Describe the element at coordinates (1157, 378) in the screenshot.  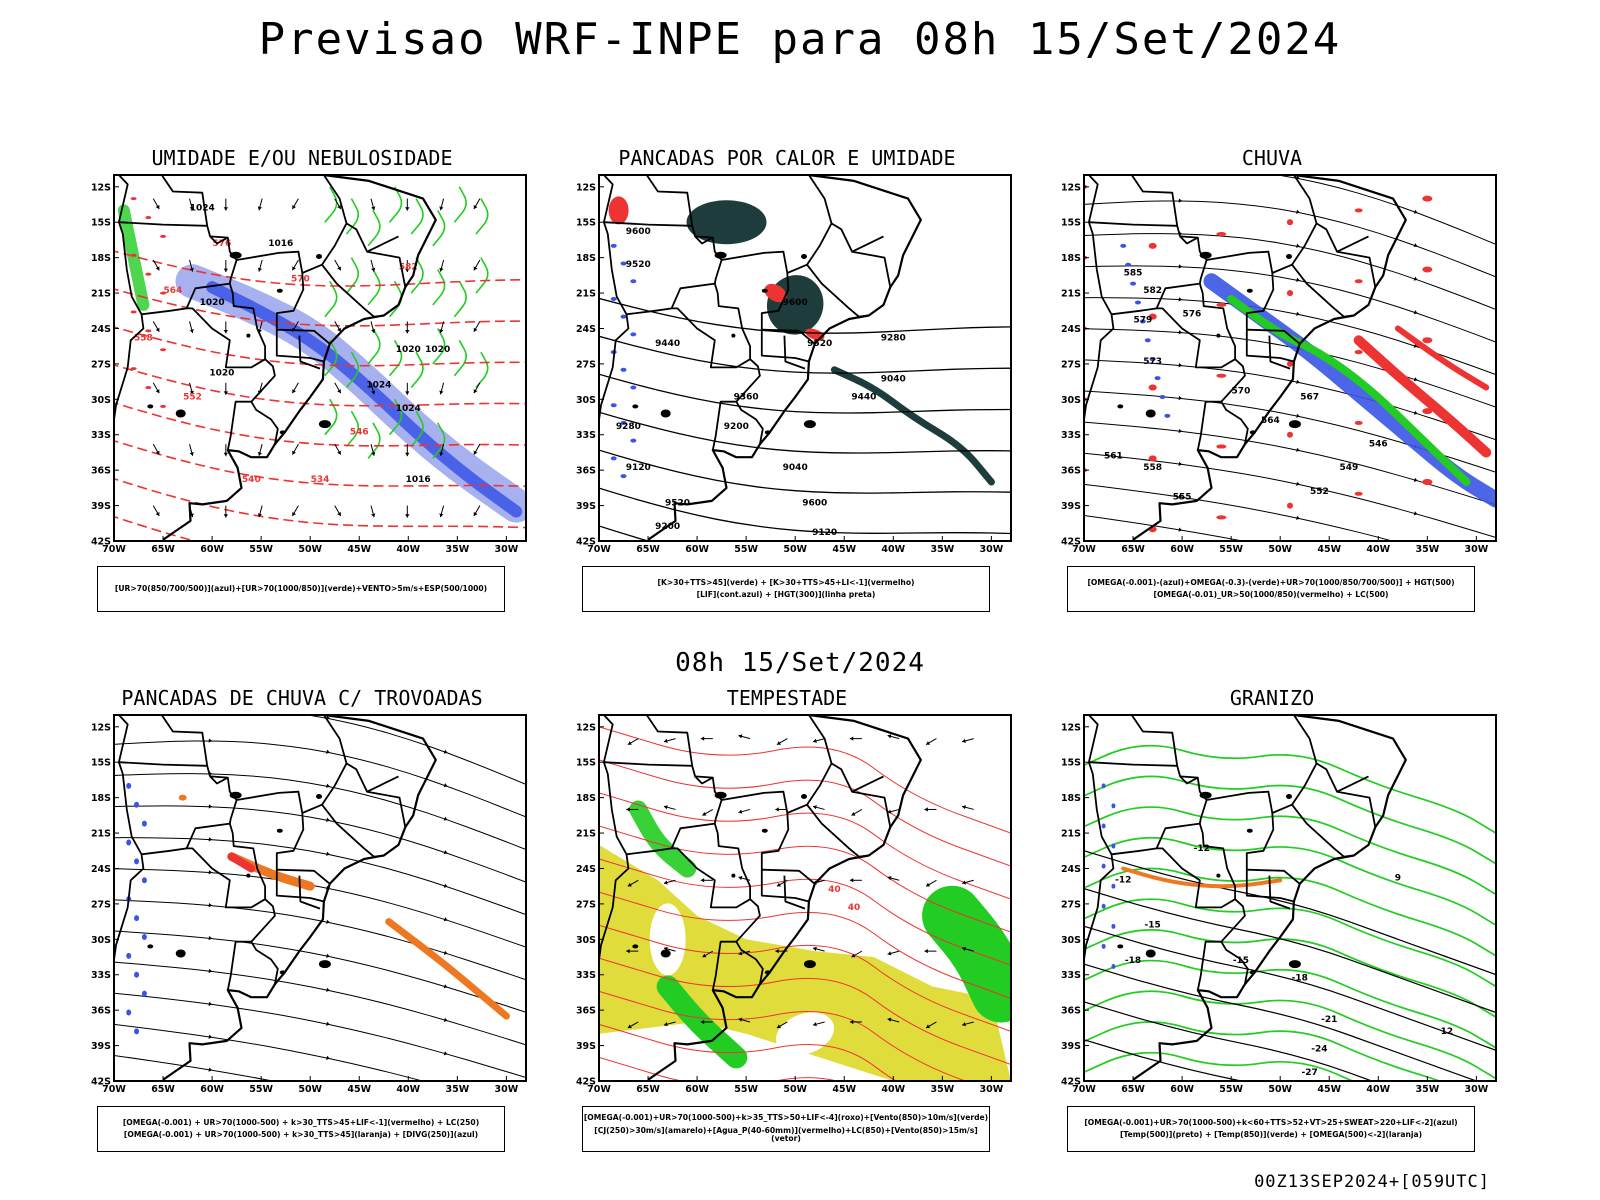
I see `omega-blue-patch` at that location.